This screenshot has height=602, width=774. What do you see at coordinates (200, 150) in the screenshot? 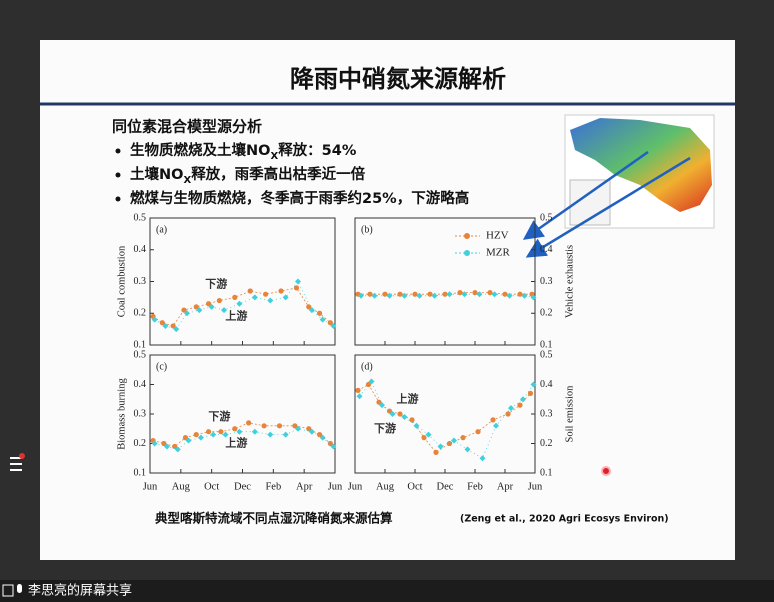
I see `bullet-part: 生物质燃烧及土壤NO` at bounding box center [200, 150].